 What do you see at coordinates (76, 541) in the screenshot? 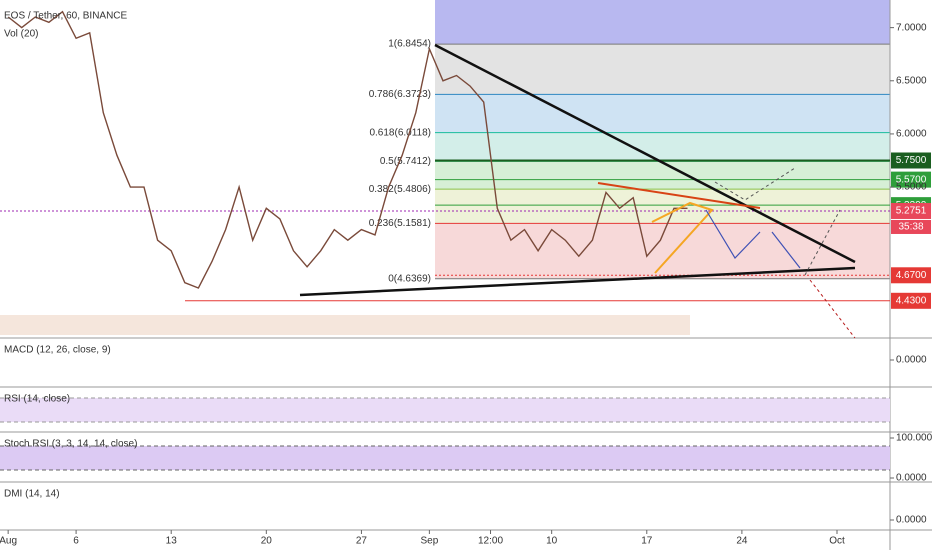
I see `x-tick-label: 6` at bounding box center [76, 541].